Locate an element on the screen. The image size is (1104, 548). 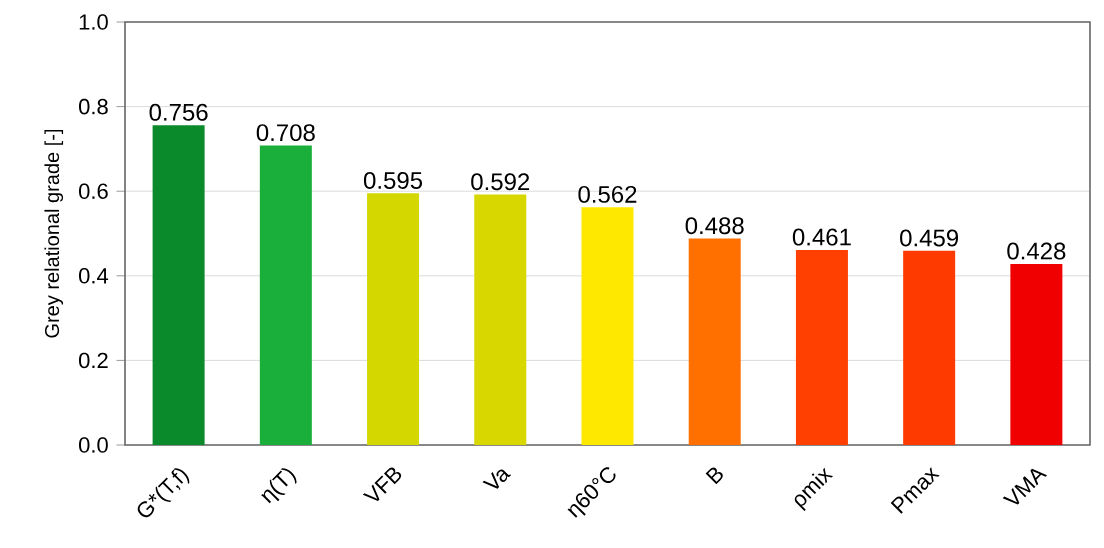
data-label: 0.461 is located at coordinates (821, 237).